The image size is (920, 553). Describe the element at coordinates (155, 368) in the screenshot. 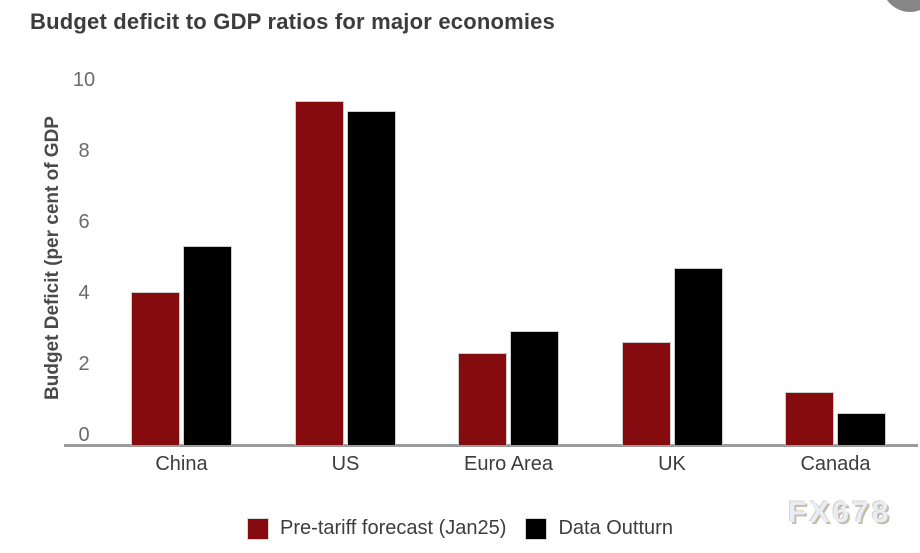

I see `bar-forecast-china` at that location.